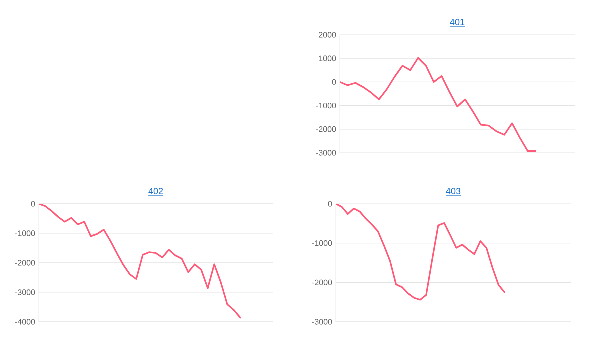  I want to click on chart-title: 402, so click(156, 191).